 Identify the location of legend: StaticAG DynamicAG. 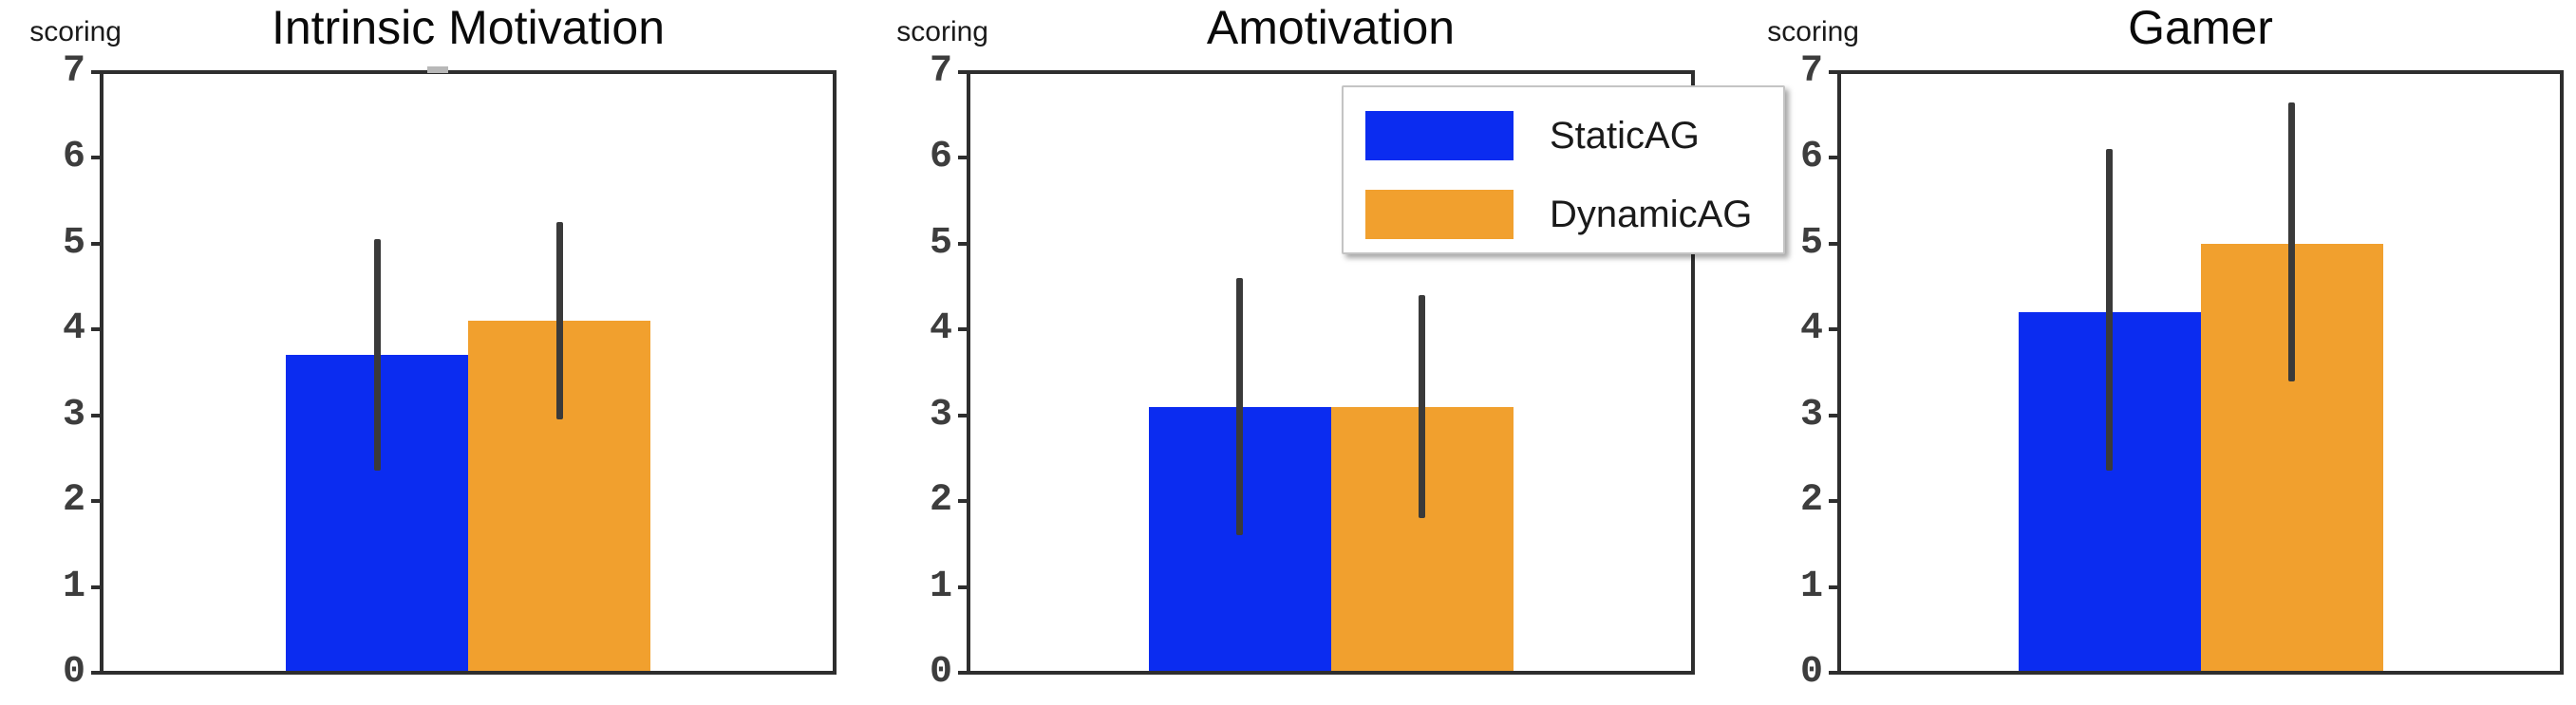
(1563, 169).